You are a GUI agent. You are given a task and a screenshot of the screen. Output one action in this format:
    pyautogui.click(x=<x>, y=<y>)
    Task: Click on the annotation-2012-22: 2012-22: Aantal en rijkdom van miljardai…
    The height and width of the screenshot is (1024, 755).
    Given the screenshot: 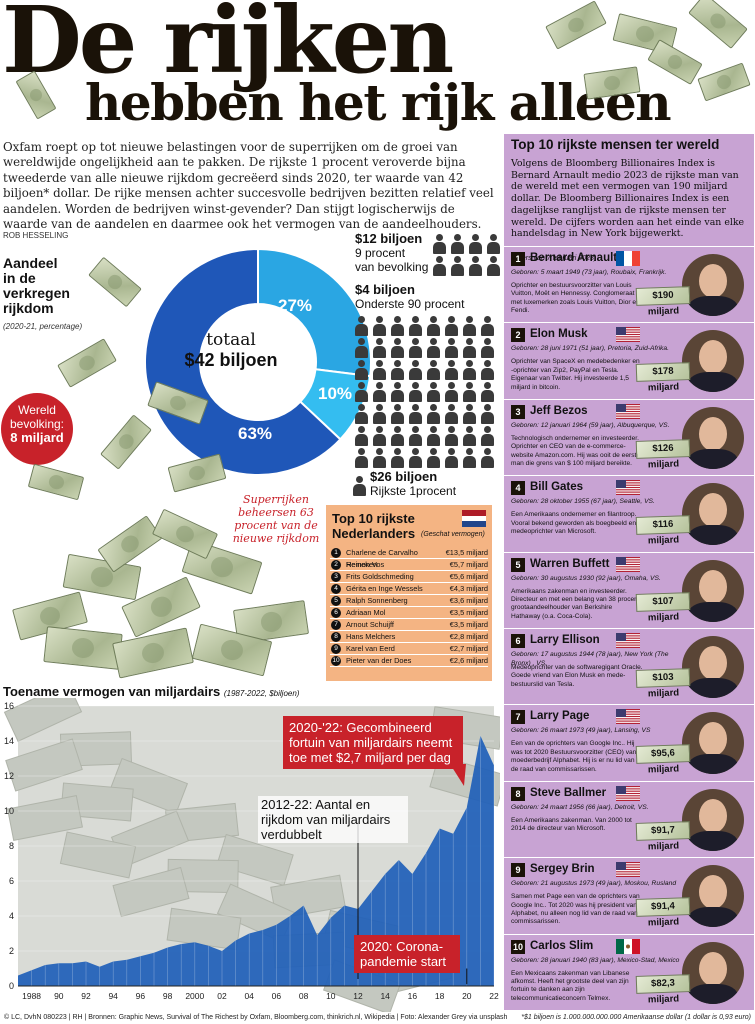 What is the action you would take?
    pyautogui.click(x=333, y=819)
    